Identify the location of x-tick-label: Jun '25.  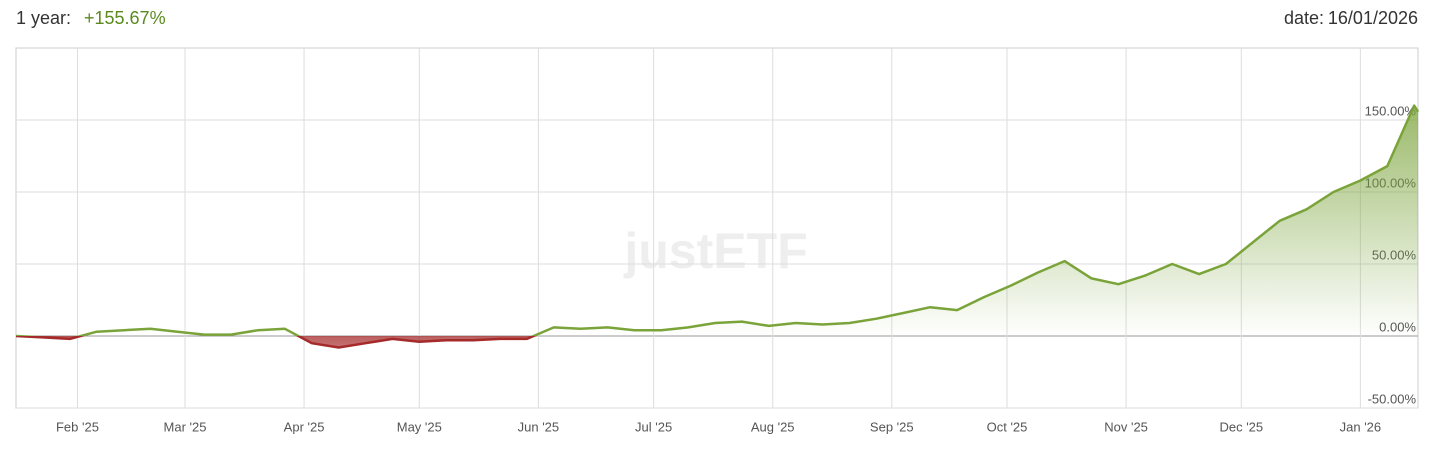
(539, 426).